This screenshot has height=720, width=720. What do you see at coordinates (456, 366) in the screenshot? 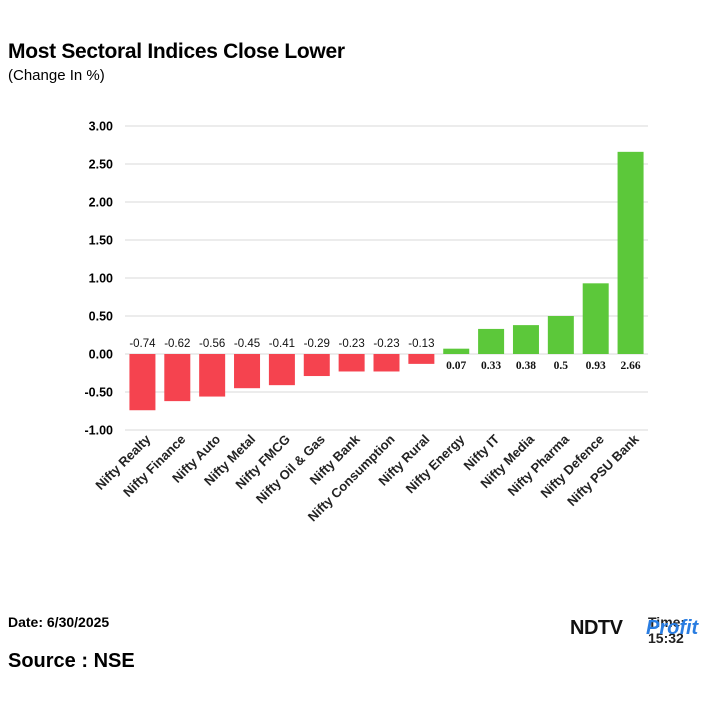
I see `data-label: 0.07` at bounding box center [456, 366].